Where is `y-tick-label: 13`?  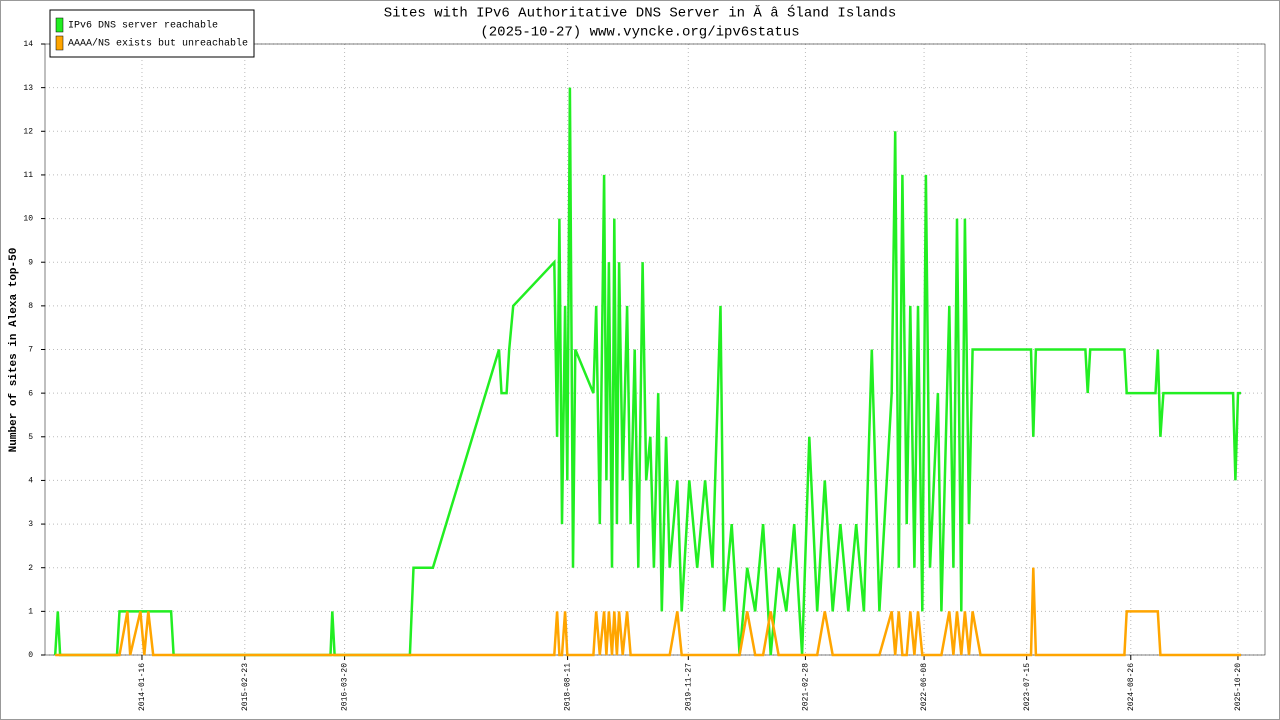
y-tick-label: 13 is located at coordinates (28, 88).